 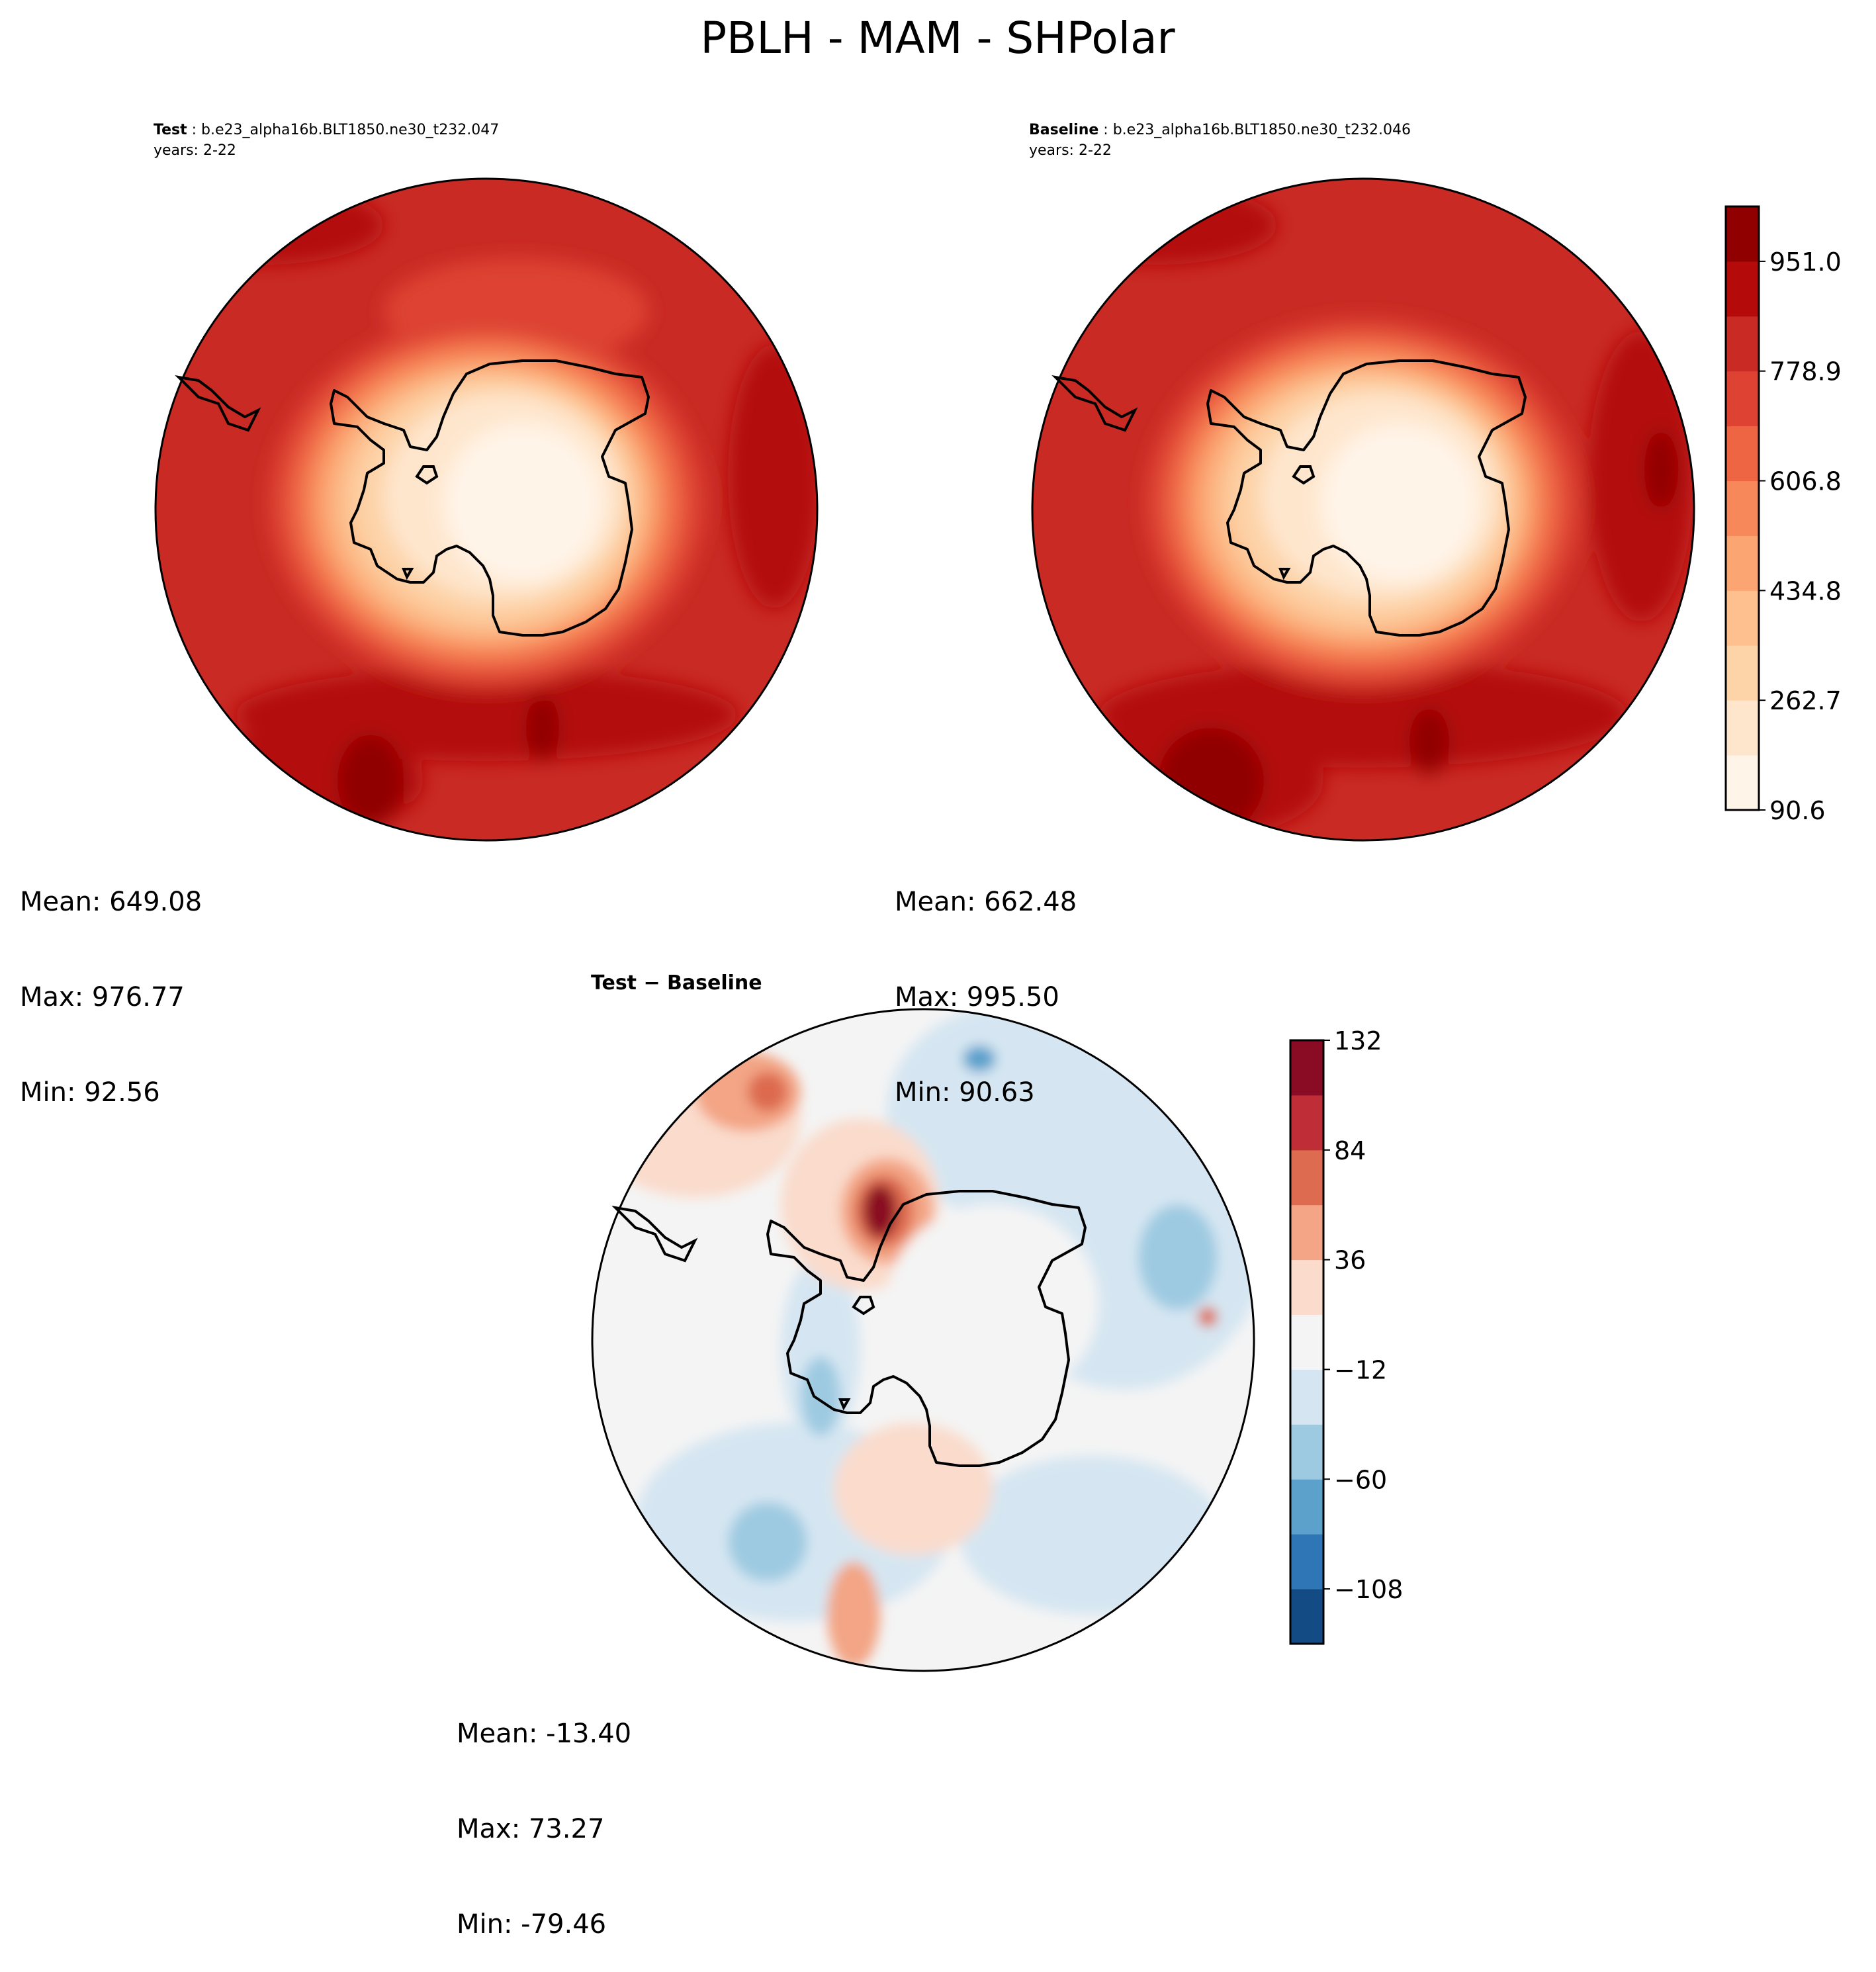 I want to click on panel-test-years: years: 2-22, so click(x=195, y=150).